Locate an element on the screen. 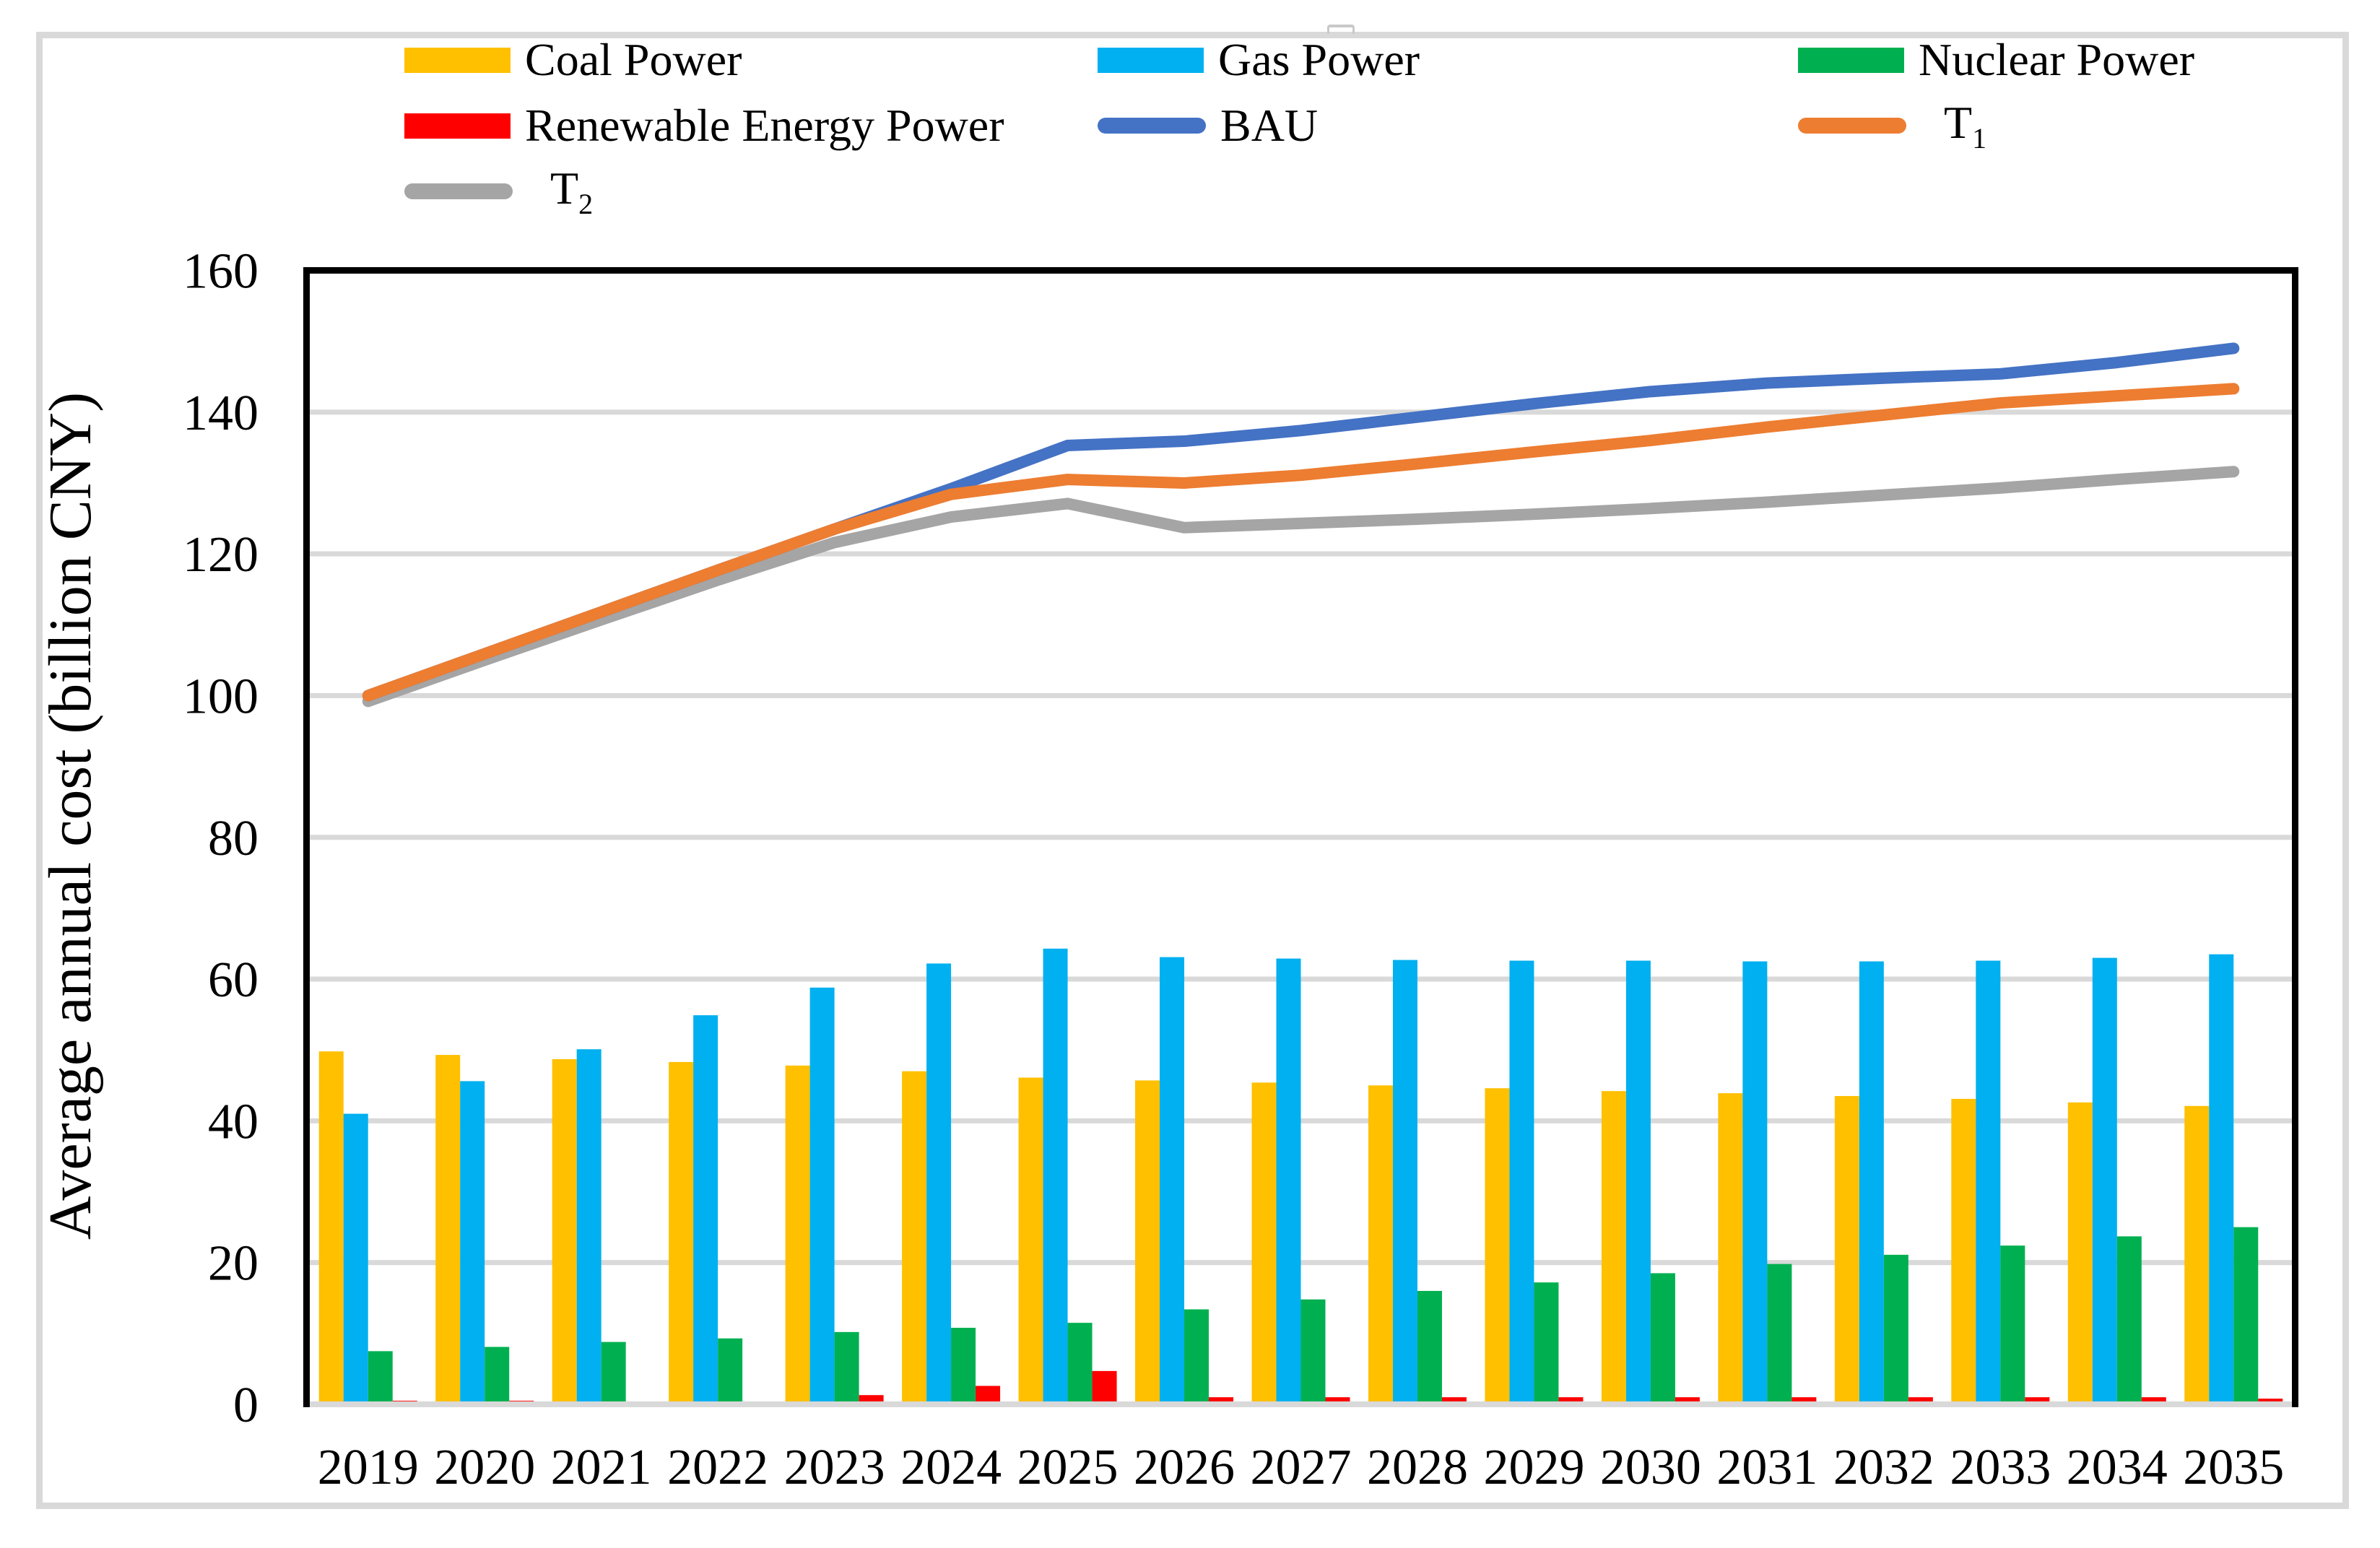 This screenshot has height=1548, width=2380. y-tick-label: 0 is located at coordinates (246, 1405).